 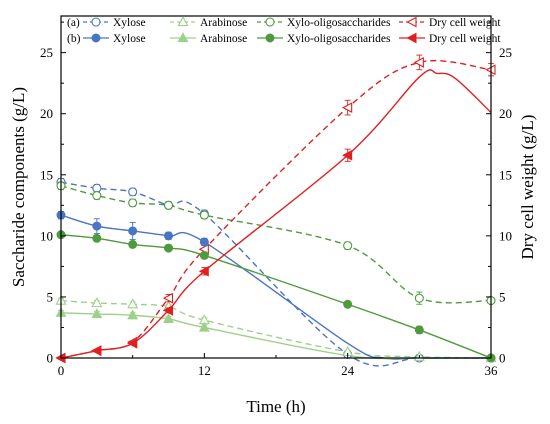 I want to click on legend-group-label: (a), so click(x=73, y=23).